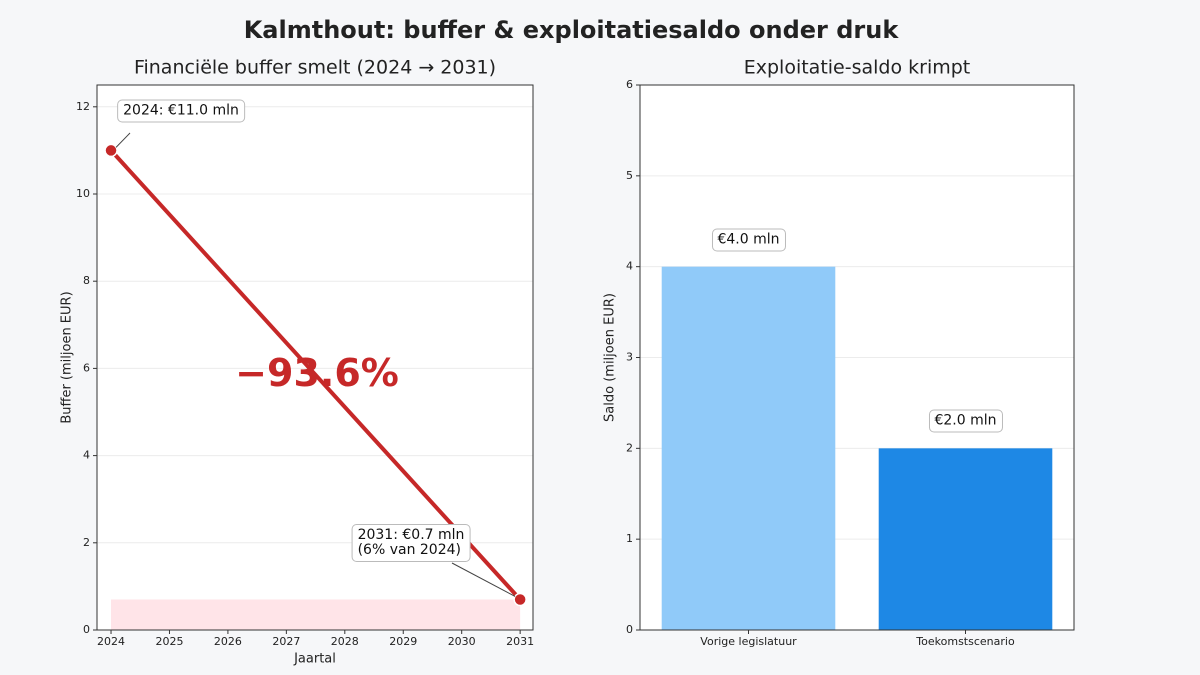  I want to click on x-tick-label: 2027, so click(286, 641).